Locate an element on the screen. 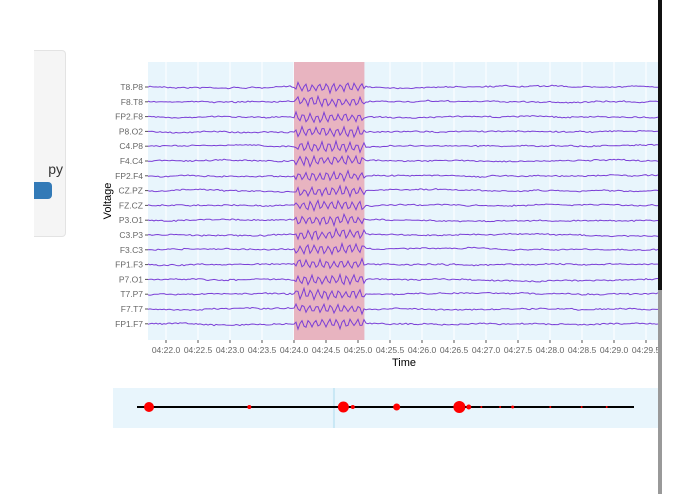  trace-f7-t7 is located at coordinates (402, 309).